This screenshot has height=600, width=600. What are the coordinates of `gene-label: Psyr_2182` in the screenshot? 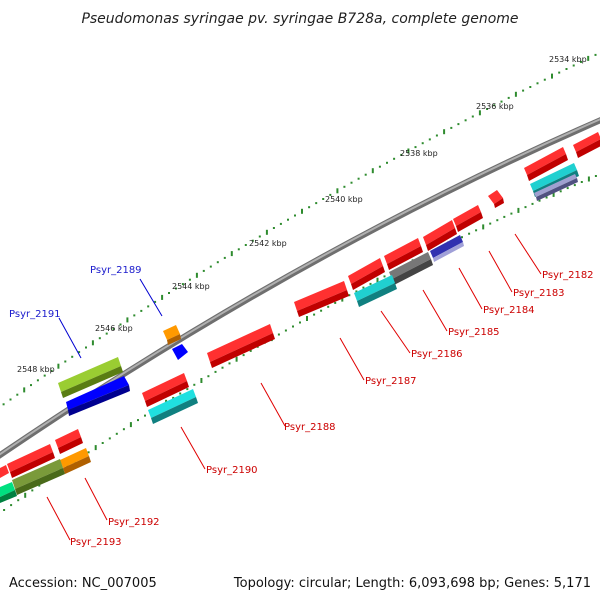 It's located at (568, 275).